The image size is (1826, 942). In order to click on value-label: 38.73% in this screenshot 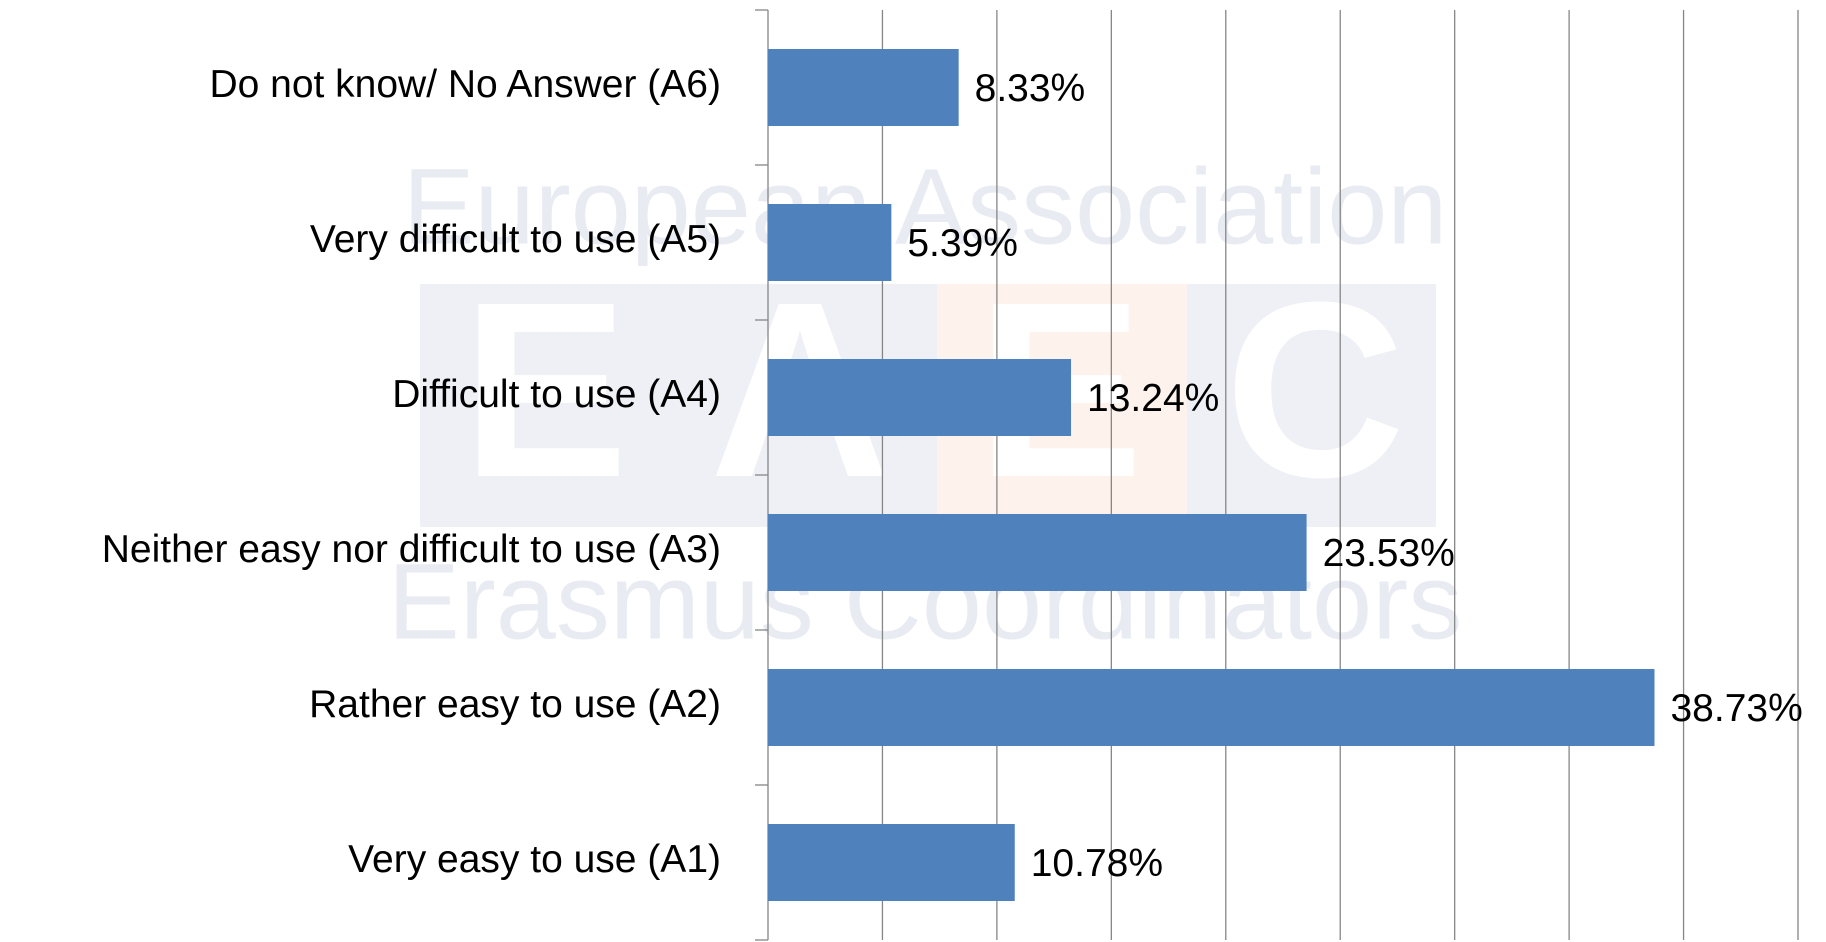, I will do `click(1736, 708)`.